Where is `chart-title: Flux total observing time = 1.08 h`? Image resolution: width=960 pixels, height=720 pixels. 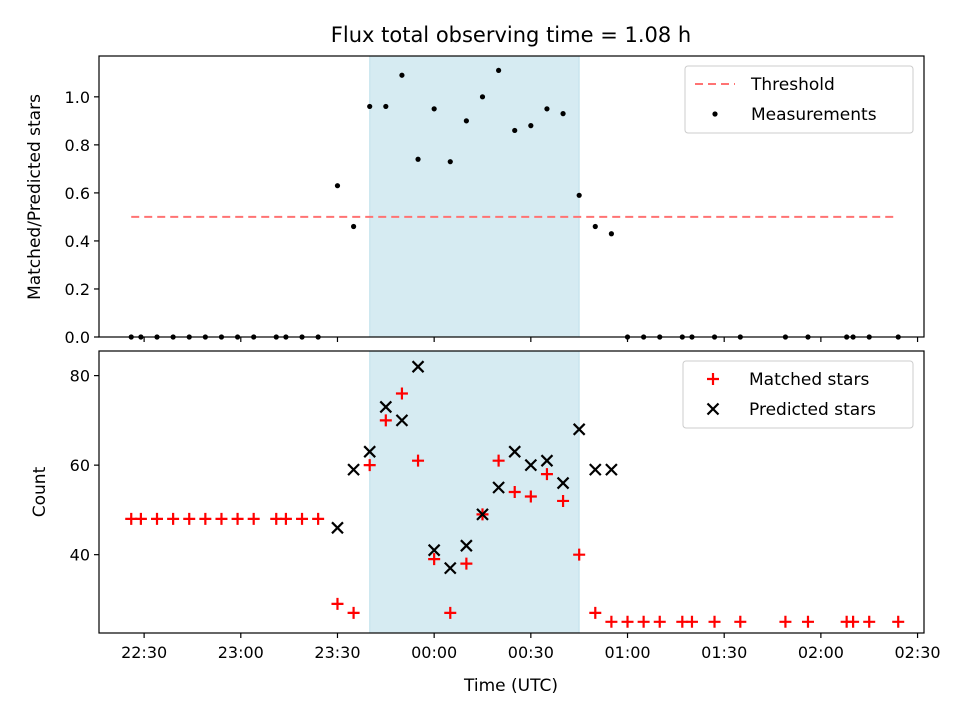 chart-title: Flux total observing time = 1.08 h is located at coordinates (511, 35).